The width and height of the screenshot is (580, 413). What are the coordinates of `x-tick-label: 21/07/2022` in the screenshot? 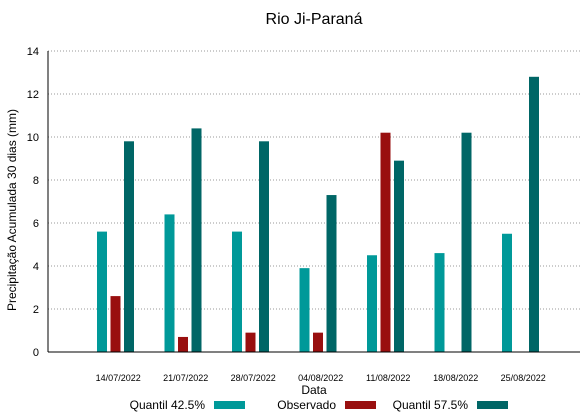 It's located at (185, 378).